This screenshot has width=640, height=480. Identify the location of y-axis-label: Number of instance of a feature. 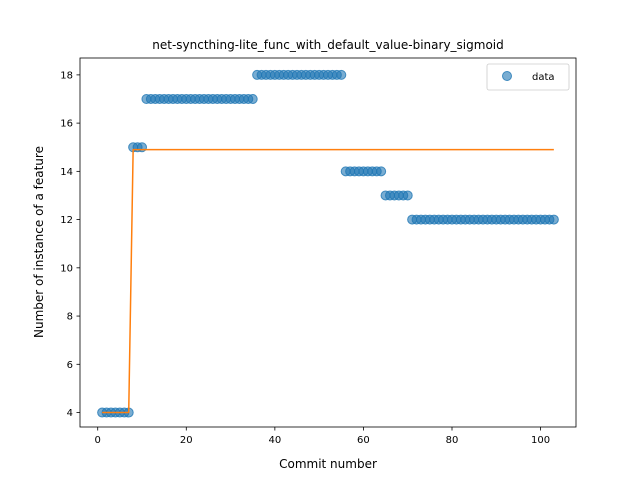
(39, 242).